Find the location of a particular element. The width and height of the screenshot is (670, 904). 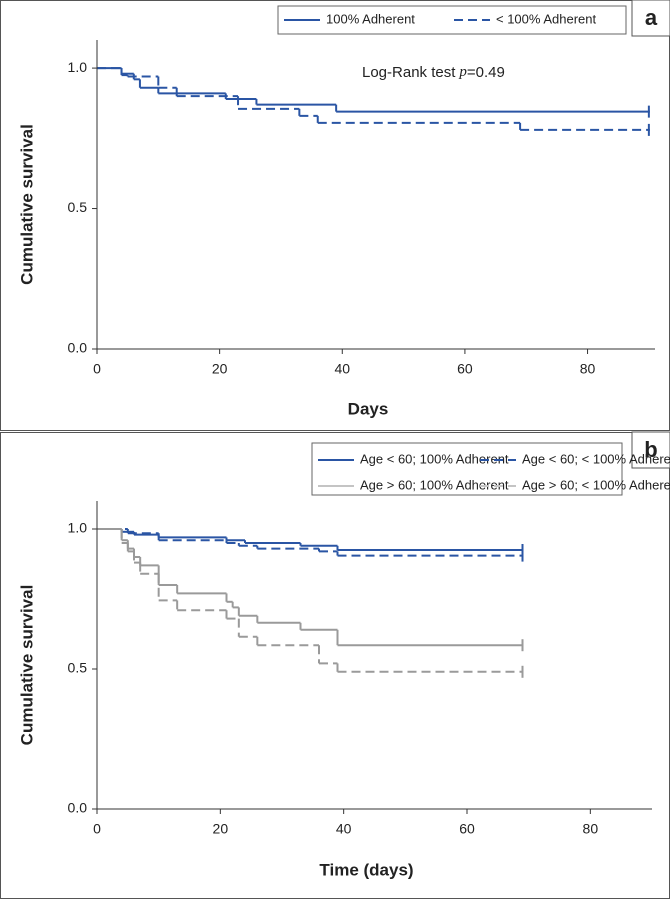

legend-label: Age > 60; < 100% Adherent is located at coordinates (596, 484).